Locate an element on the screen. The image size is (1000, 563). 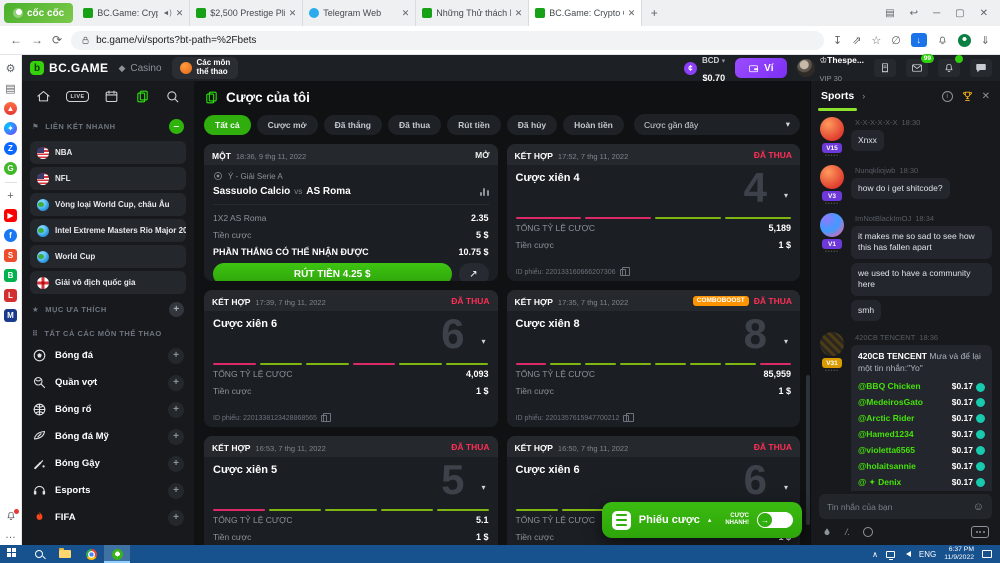
start-button is located at coordinates (13, 554).